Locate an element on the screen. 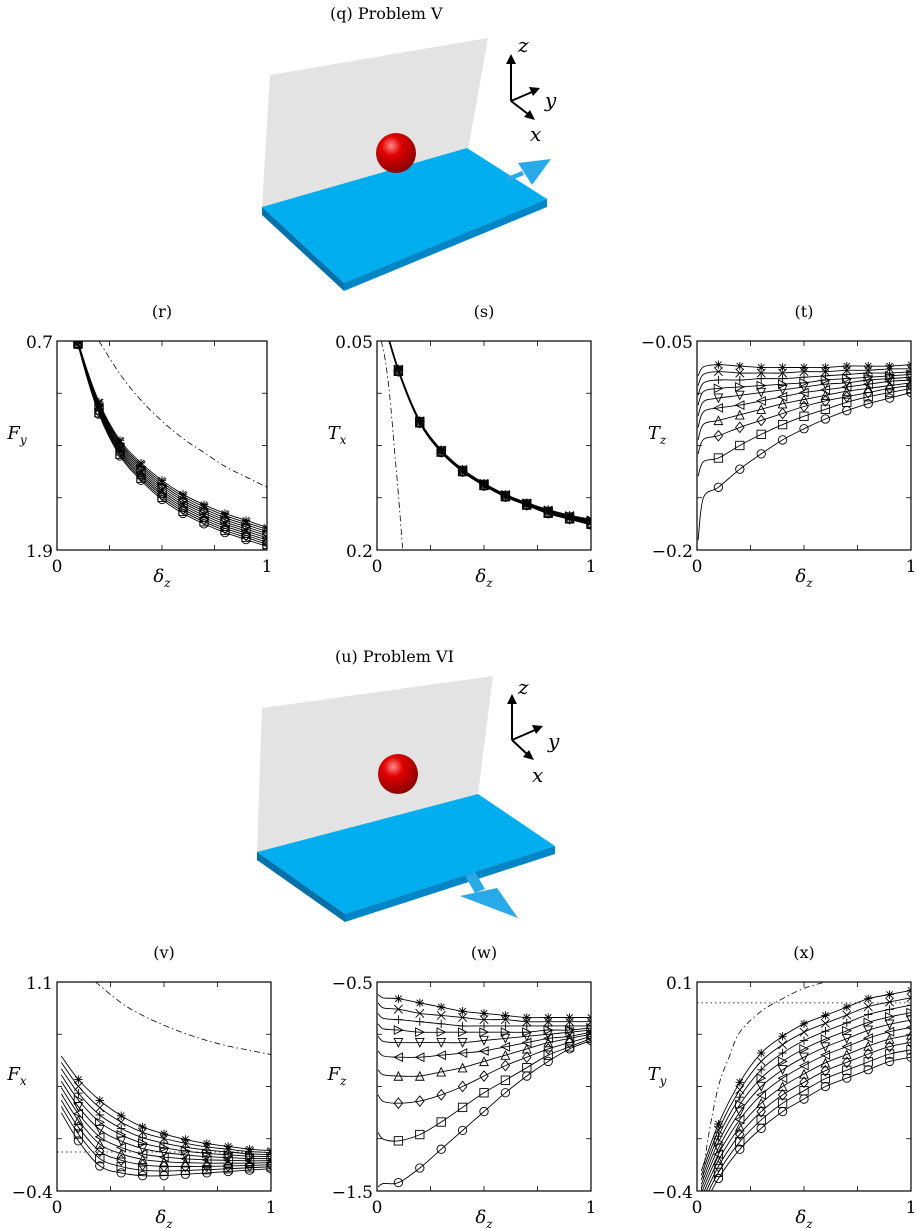  y-tick-label: −0.5 is located at coordinates (352, 984).